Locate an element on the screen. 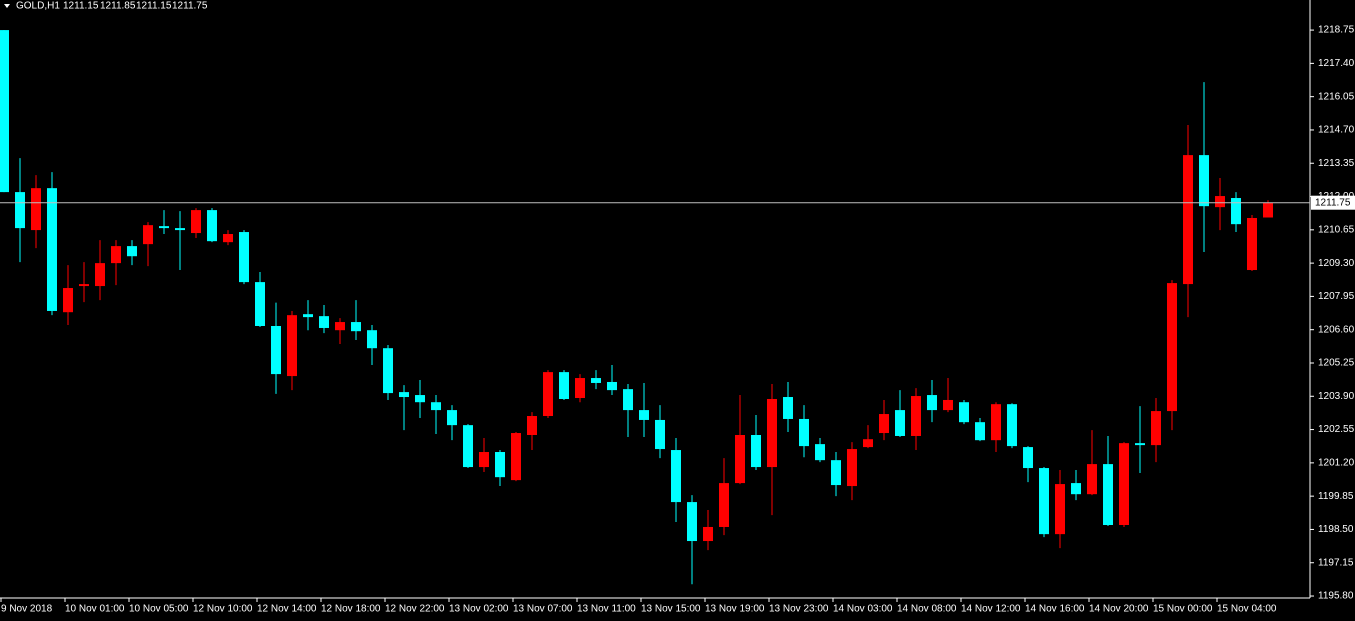 The height and width of the screenshot is (621, 1355). x-tick-label: 14 Nov 03:00 is located at coordinates (863, 609).